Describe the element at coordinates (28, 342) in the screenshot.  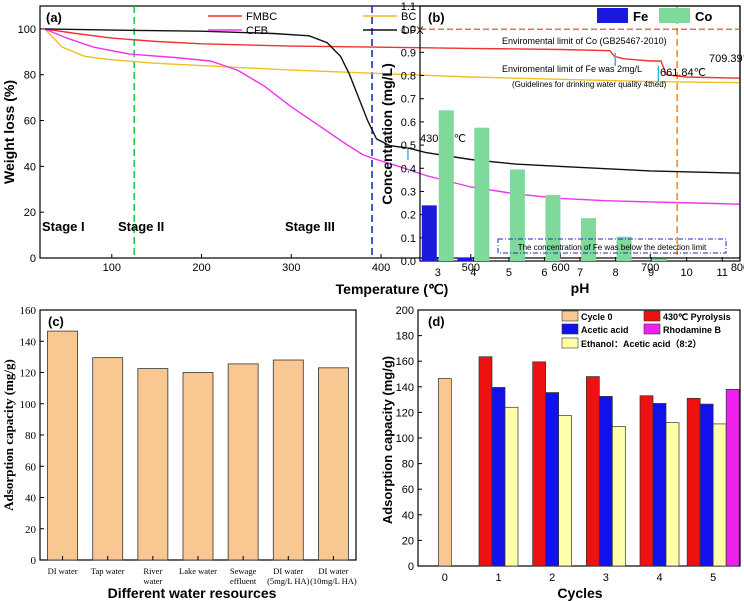
I see `panel-c-ytick-label: 140` at that location.